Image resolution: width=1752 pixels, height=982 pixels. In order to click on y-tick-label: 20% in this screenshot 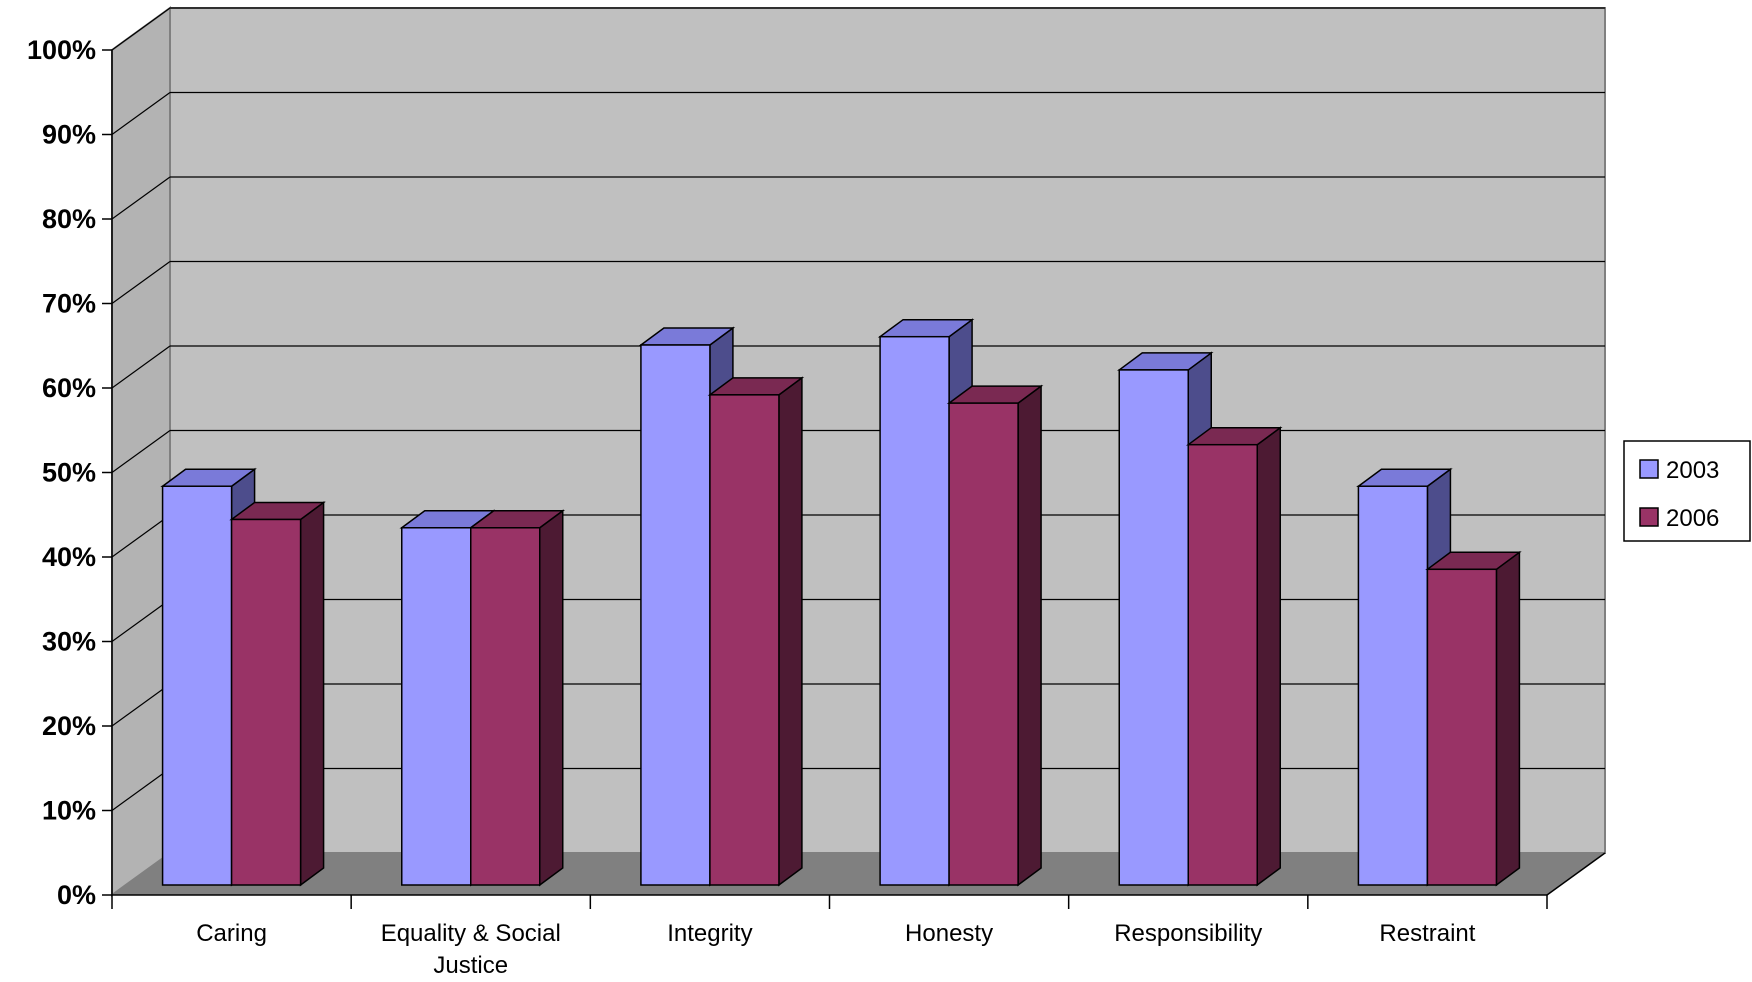, I will do `click(69, 726)`.